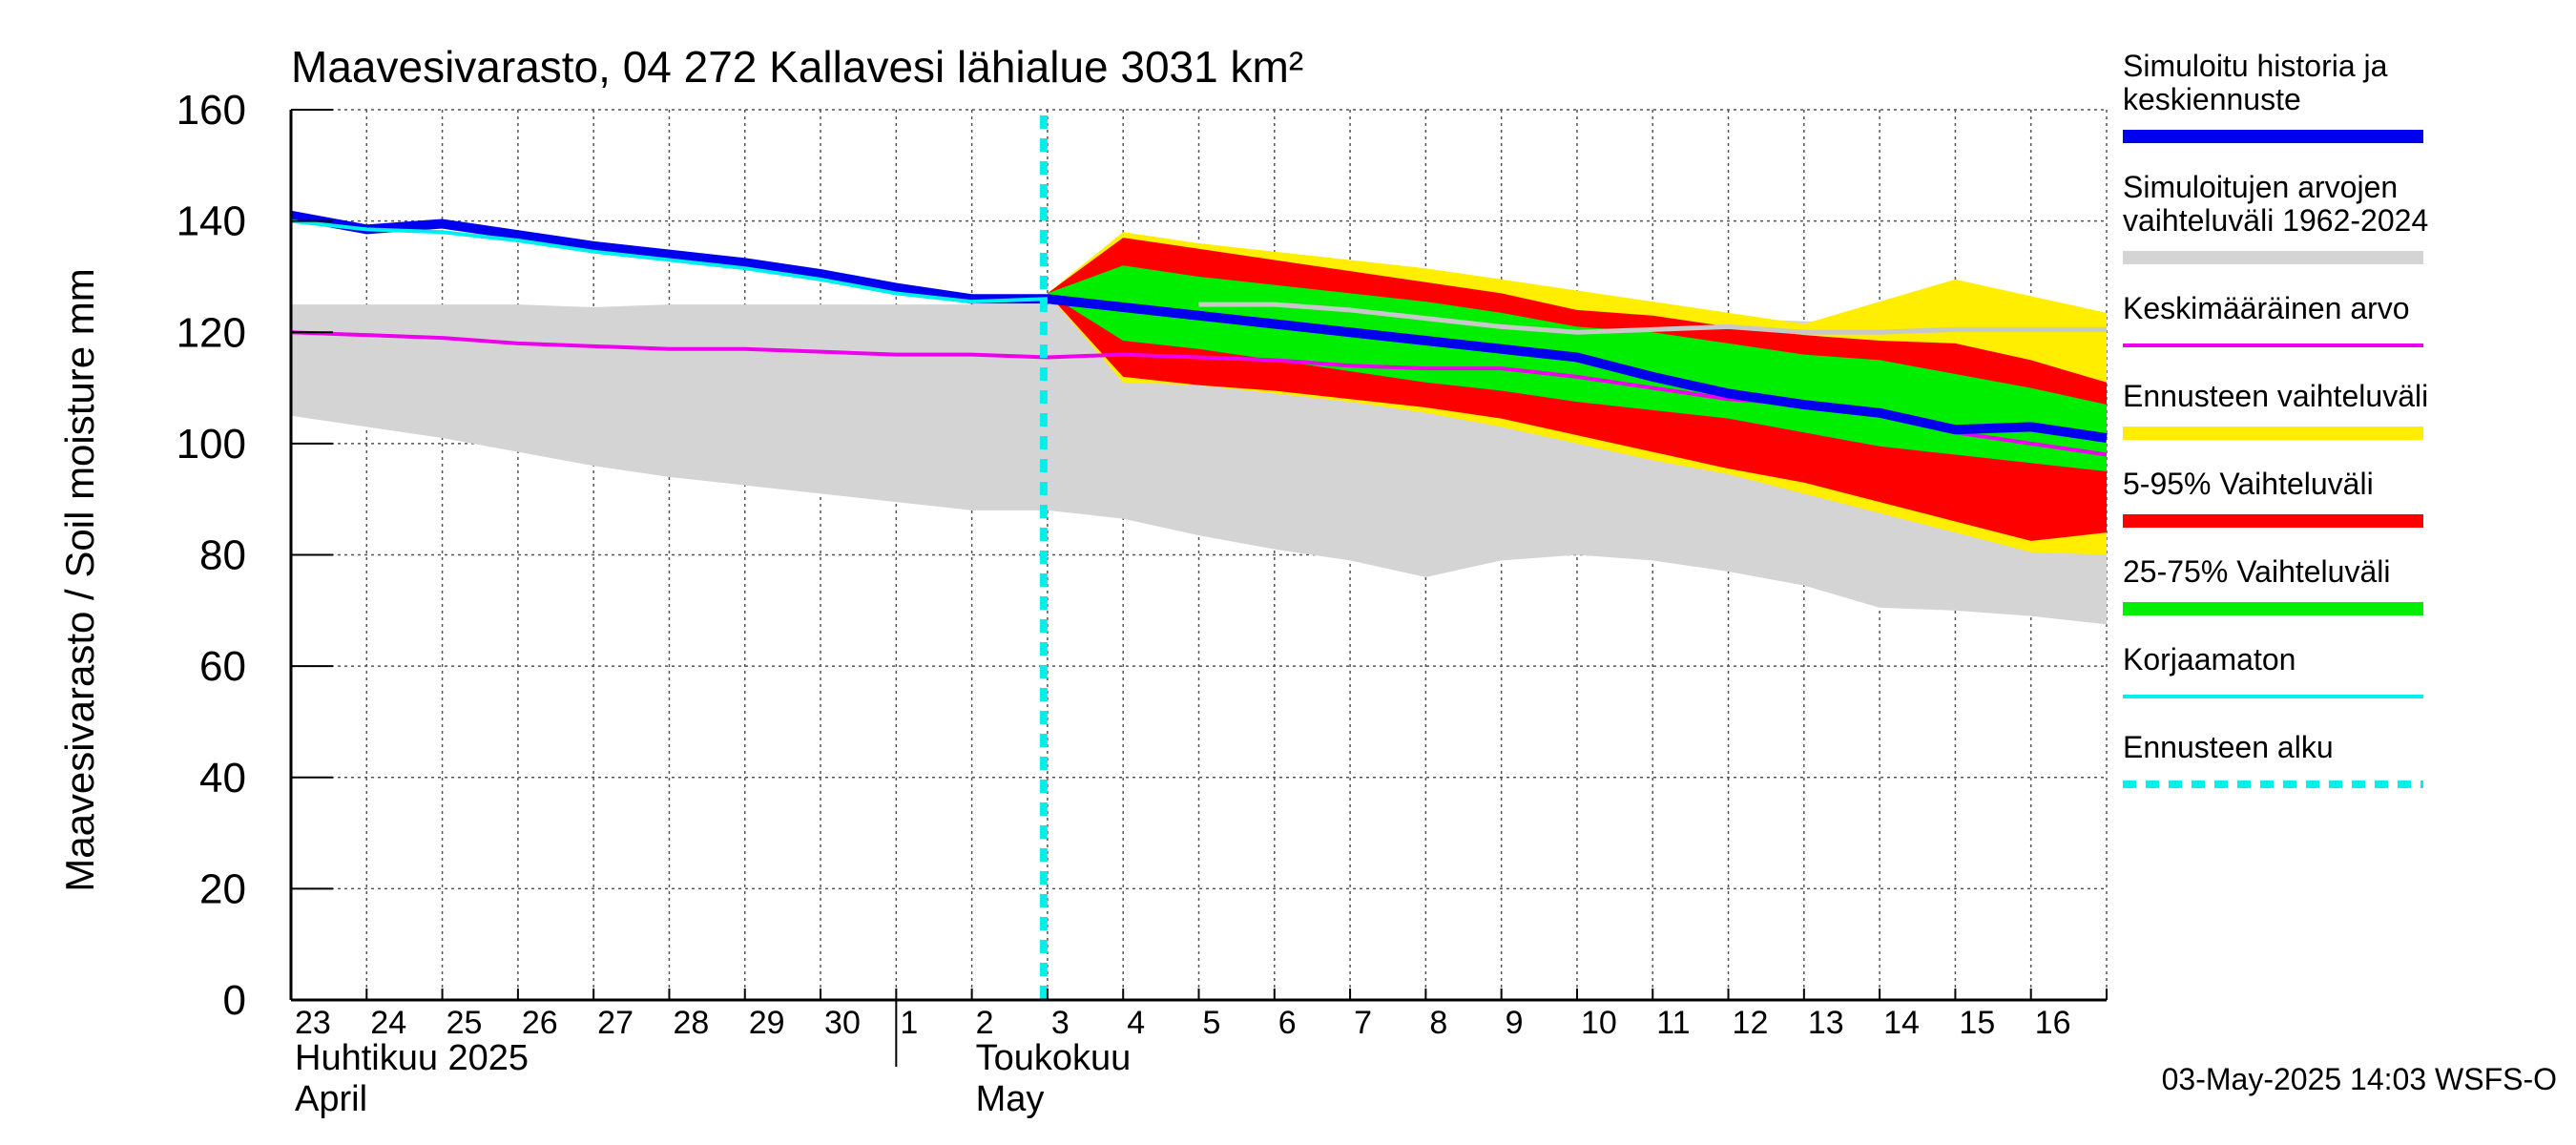 The image size is (2576, 1145). I want to click on legend-label: Ennusteen vaihteluväli, so click(2275, 396).